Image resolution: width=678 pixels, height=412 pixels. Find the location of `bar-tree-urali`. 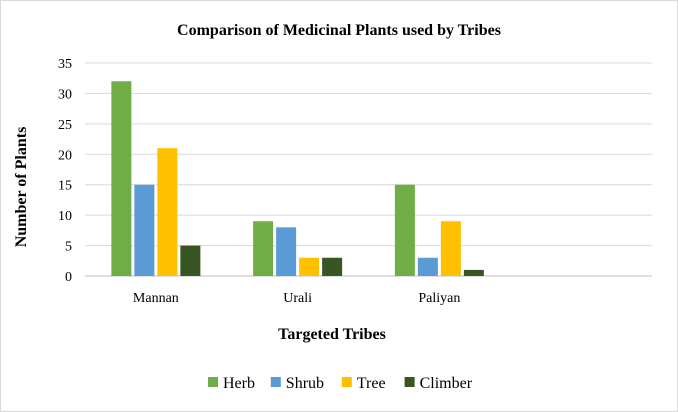

bar-tree-urali is located at coordinates (309, 266).